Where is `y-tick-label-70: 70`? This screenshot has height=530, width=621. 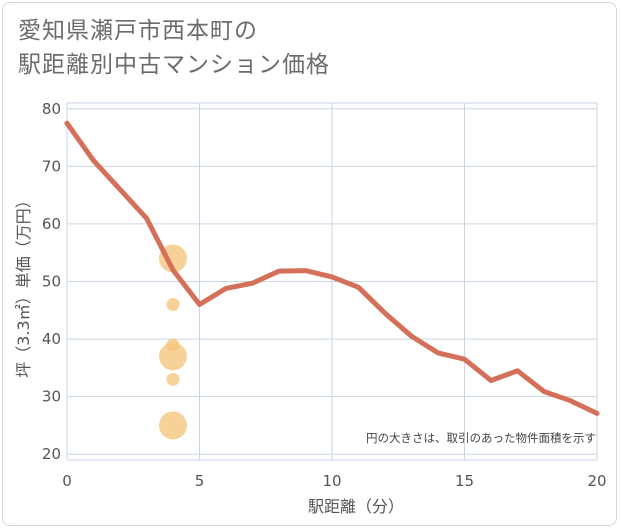 y-tick-label-70: 70 is located at coordinates (51, 166).